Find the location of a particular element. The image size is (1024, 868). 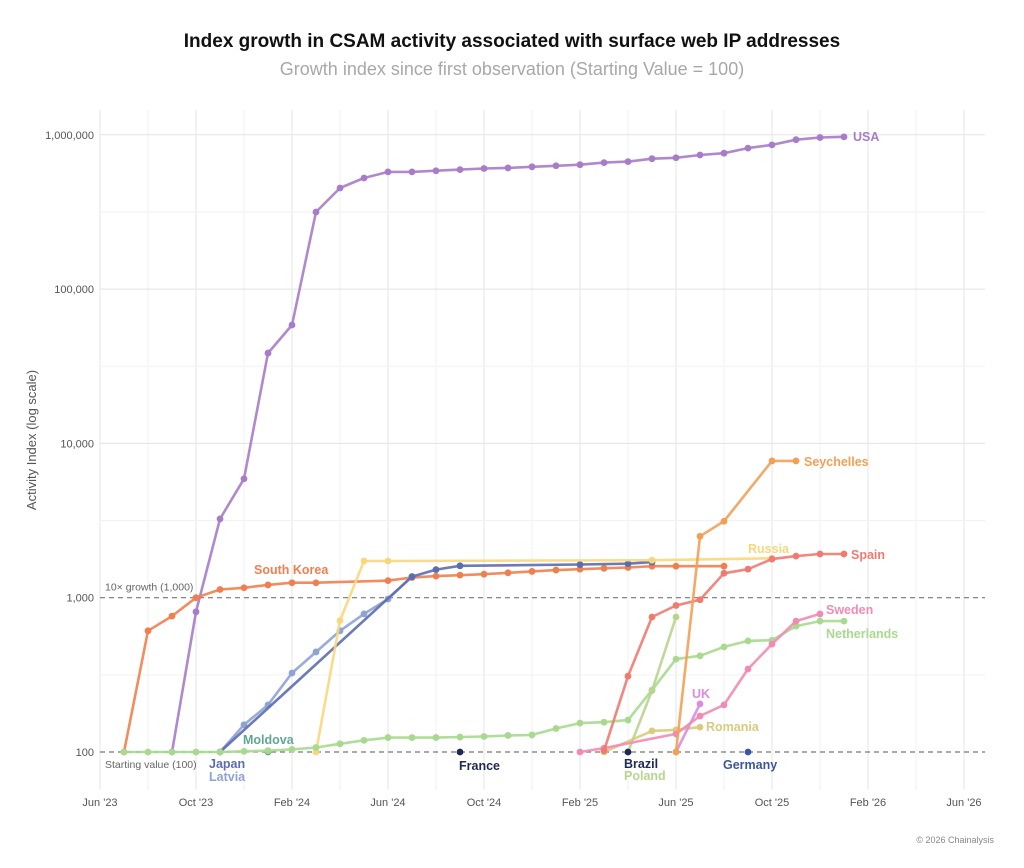

y-axis-label: Activity Index (log scale) is located at coordinates (31, 440).